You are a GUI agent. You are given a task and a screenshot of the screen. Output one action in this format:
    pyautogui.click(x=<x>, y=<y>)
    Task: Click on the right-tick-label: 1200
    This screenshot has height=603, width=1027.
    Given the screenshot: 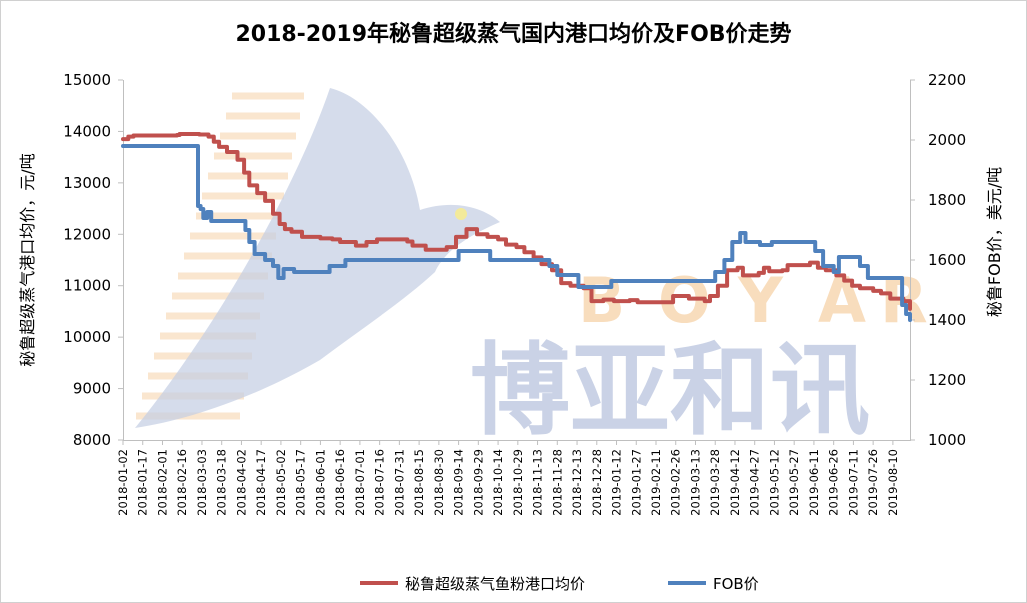 What is the action you would take?
    pyautogui.click(x=947, y=380)
    